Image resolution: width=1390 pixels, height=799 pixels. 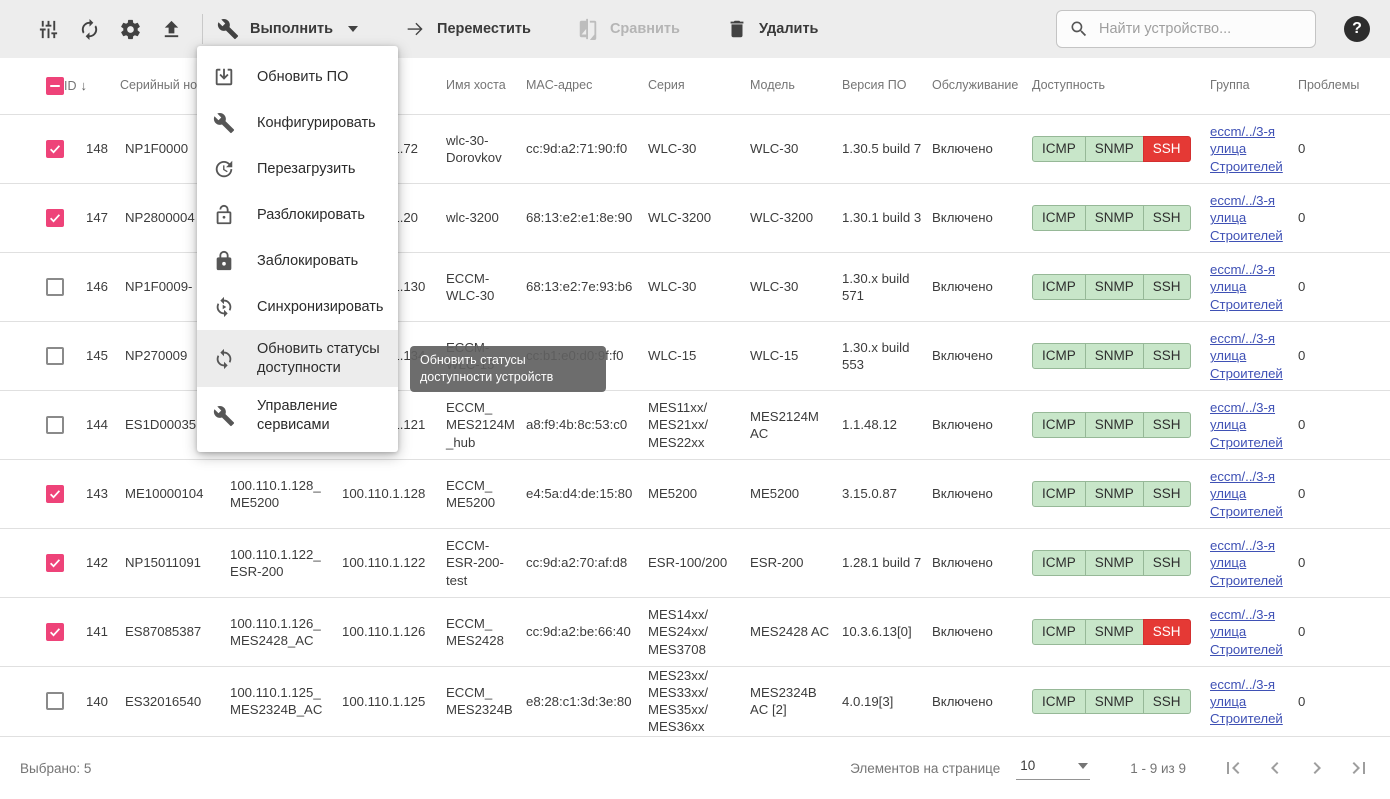 What do you see at coordinates (772, 29) in the screenshot?
I see `delete-button: Удалить` at bounding box center [772, 29].